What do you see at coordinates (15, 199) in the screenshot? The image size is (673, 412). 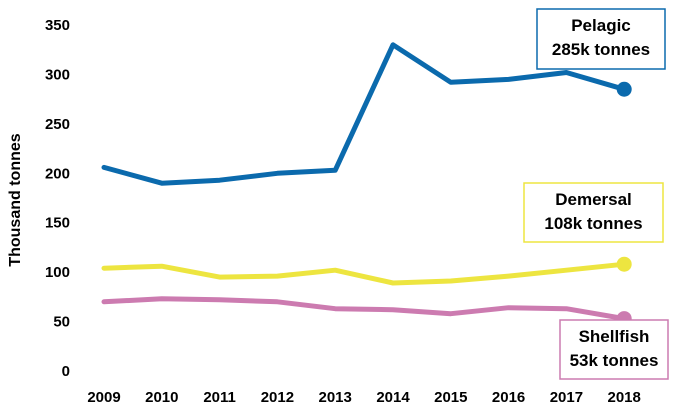 I see `y-axis-label: Thousand tonnes` at bounding box center [15, 199].